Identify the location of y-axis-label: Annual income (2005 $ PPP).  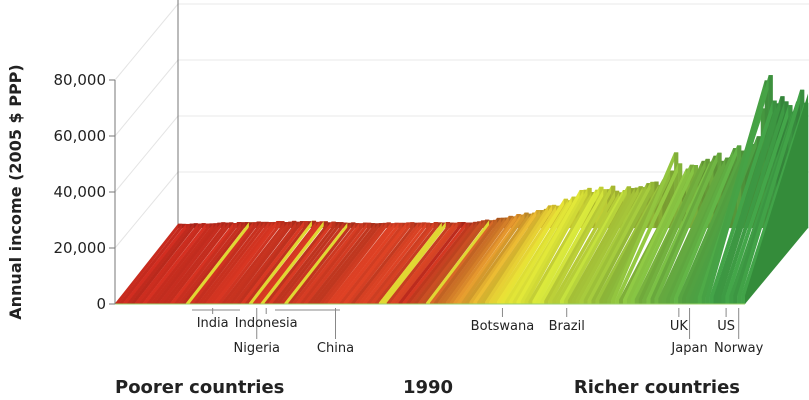
(15, 191).